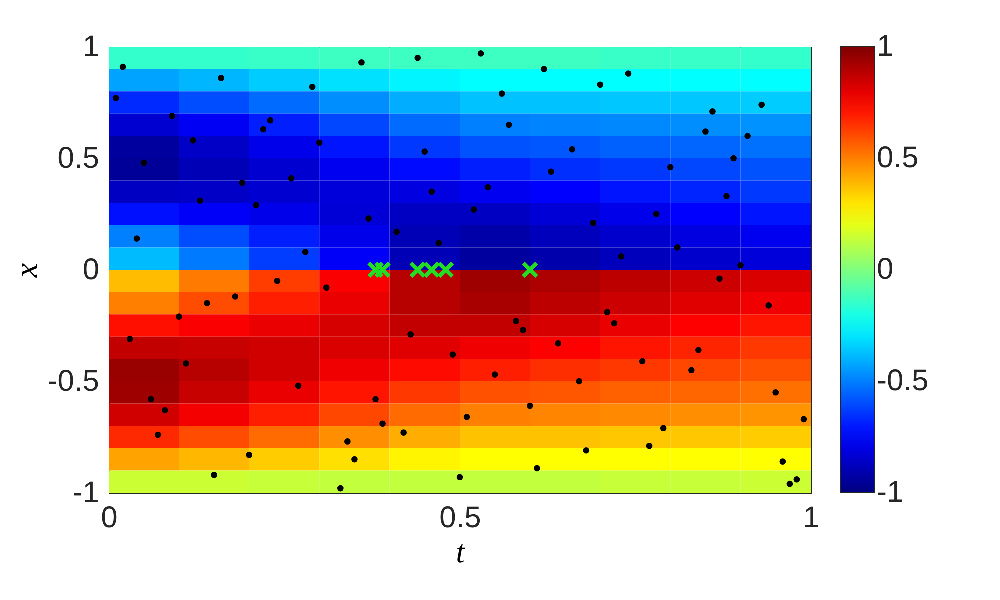 This screenshot has width=1000, height=600. Describe the element at coordinates (890, 492) in the screenshot. I see `color-bar-label: -1` at that location.